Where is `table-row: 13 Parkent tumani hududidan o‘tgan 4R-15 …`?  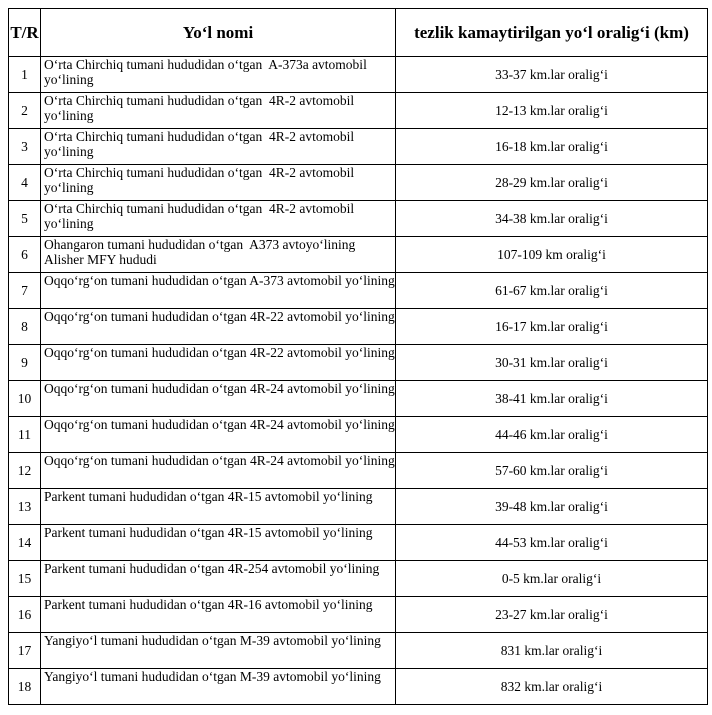 table-row: 13 Parkent tumani hududidan o‘tgan 4R-15 … is located at coordinates (358, 506).